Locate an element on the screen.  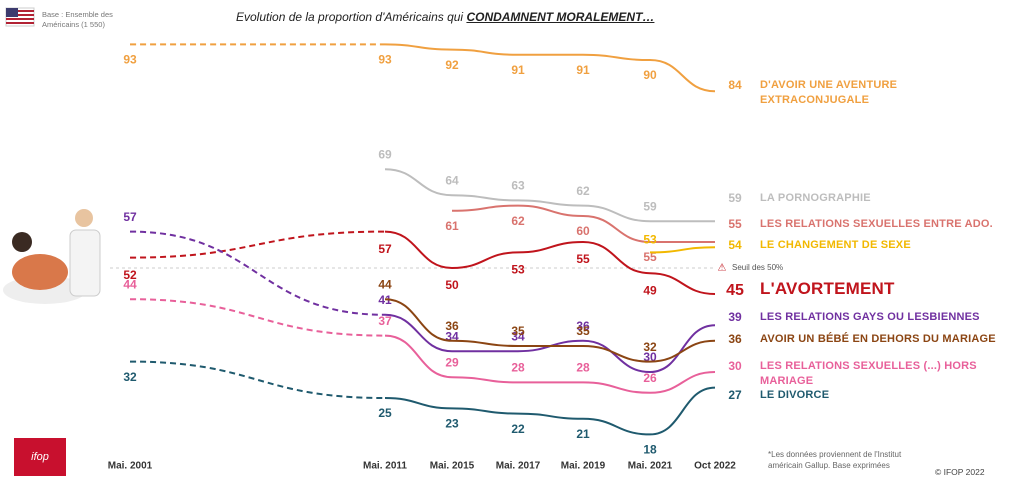
x-tick-label: Mai. 2011 is located at coordinates (385, 466).